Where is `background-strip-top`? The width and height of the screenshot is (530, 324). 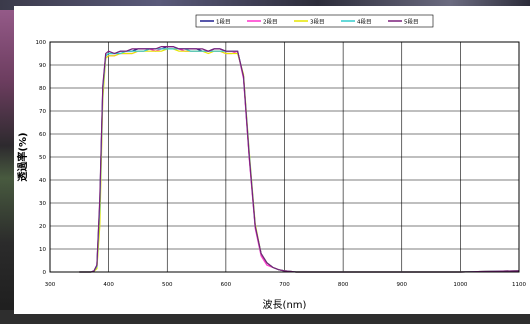 background-strip-top is located at coordinates (265, 5).